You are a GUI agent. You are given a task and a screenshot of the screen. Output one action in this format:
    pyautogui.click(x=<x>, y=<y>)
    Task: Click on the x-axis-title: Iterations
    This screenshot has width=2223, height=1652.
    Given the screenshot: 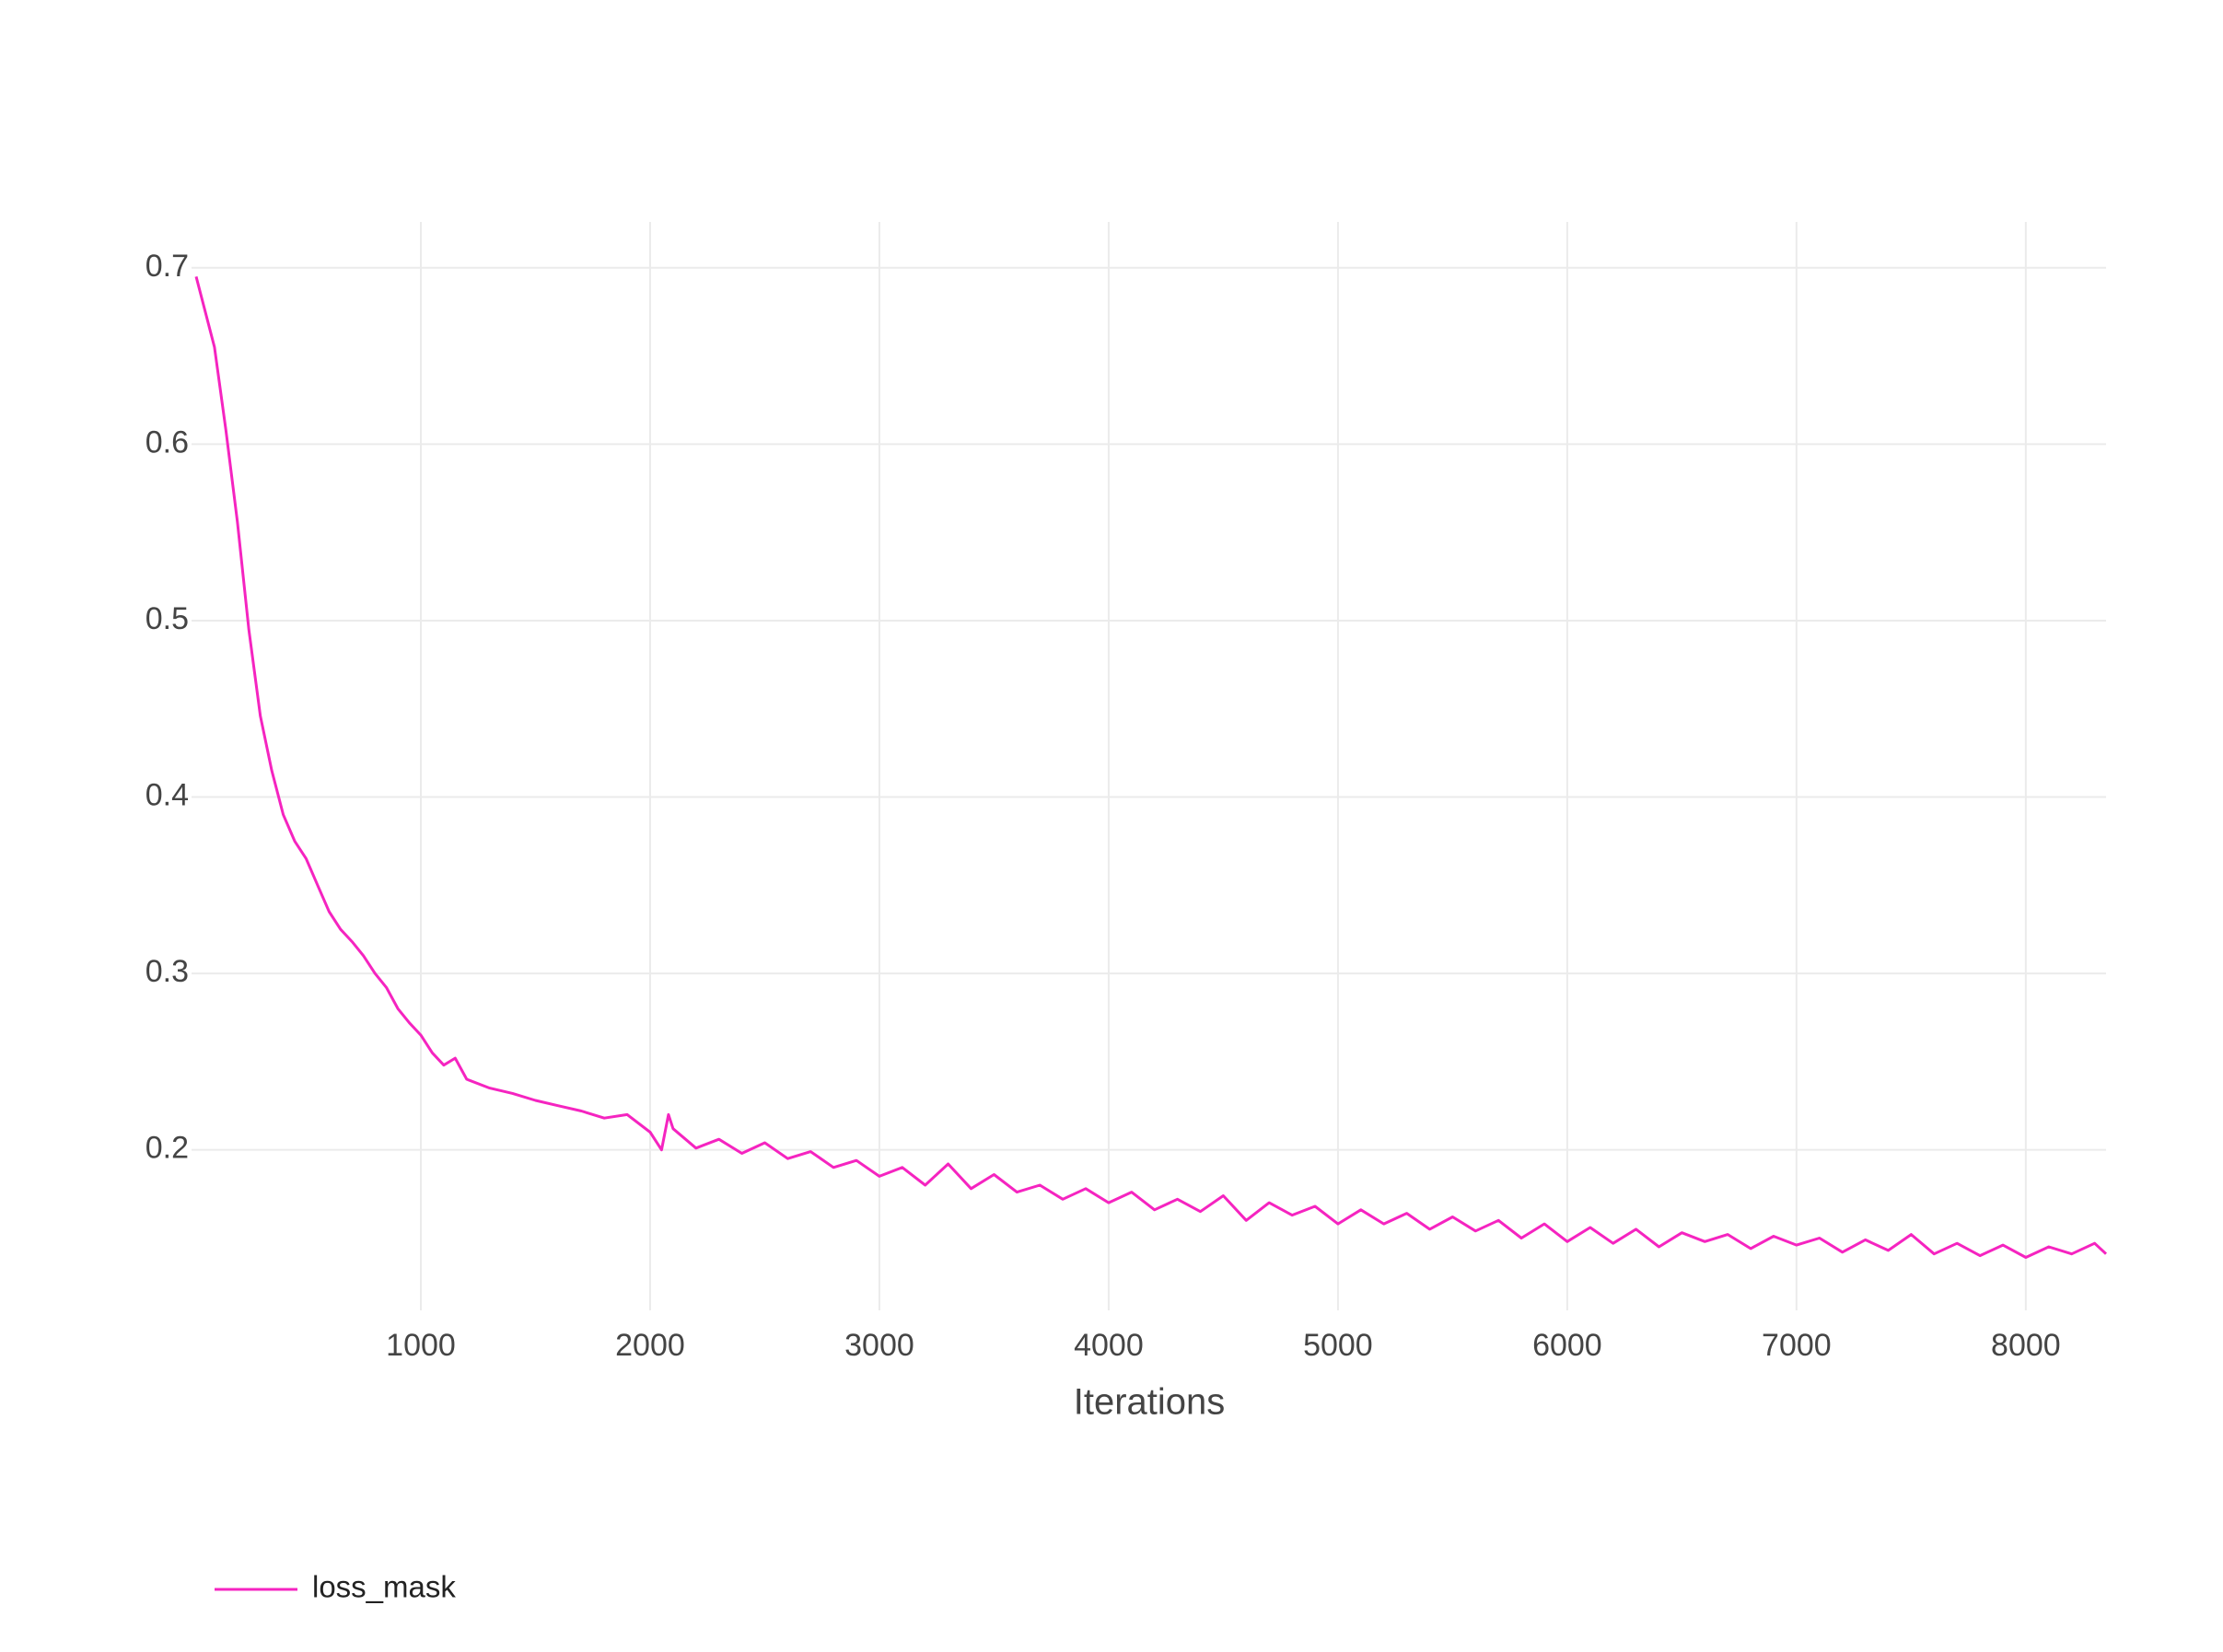 What is the action you would take?
    pyautogui.click(x=1150, y=1402)
    